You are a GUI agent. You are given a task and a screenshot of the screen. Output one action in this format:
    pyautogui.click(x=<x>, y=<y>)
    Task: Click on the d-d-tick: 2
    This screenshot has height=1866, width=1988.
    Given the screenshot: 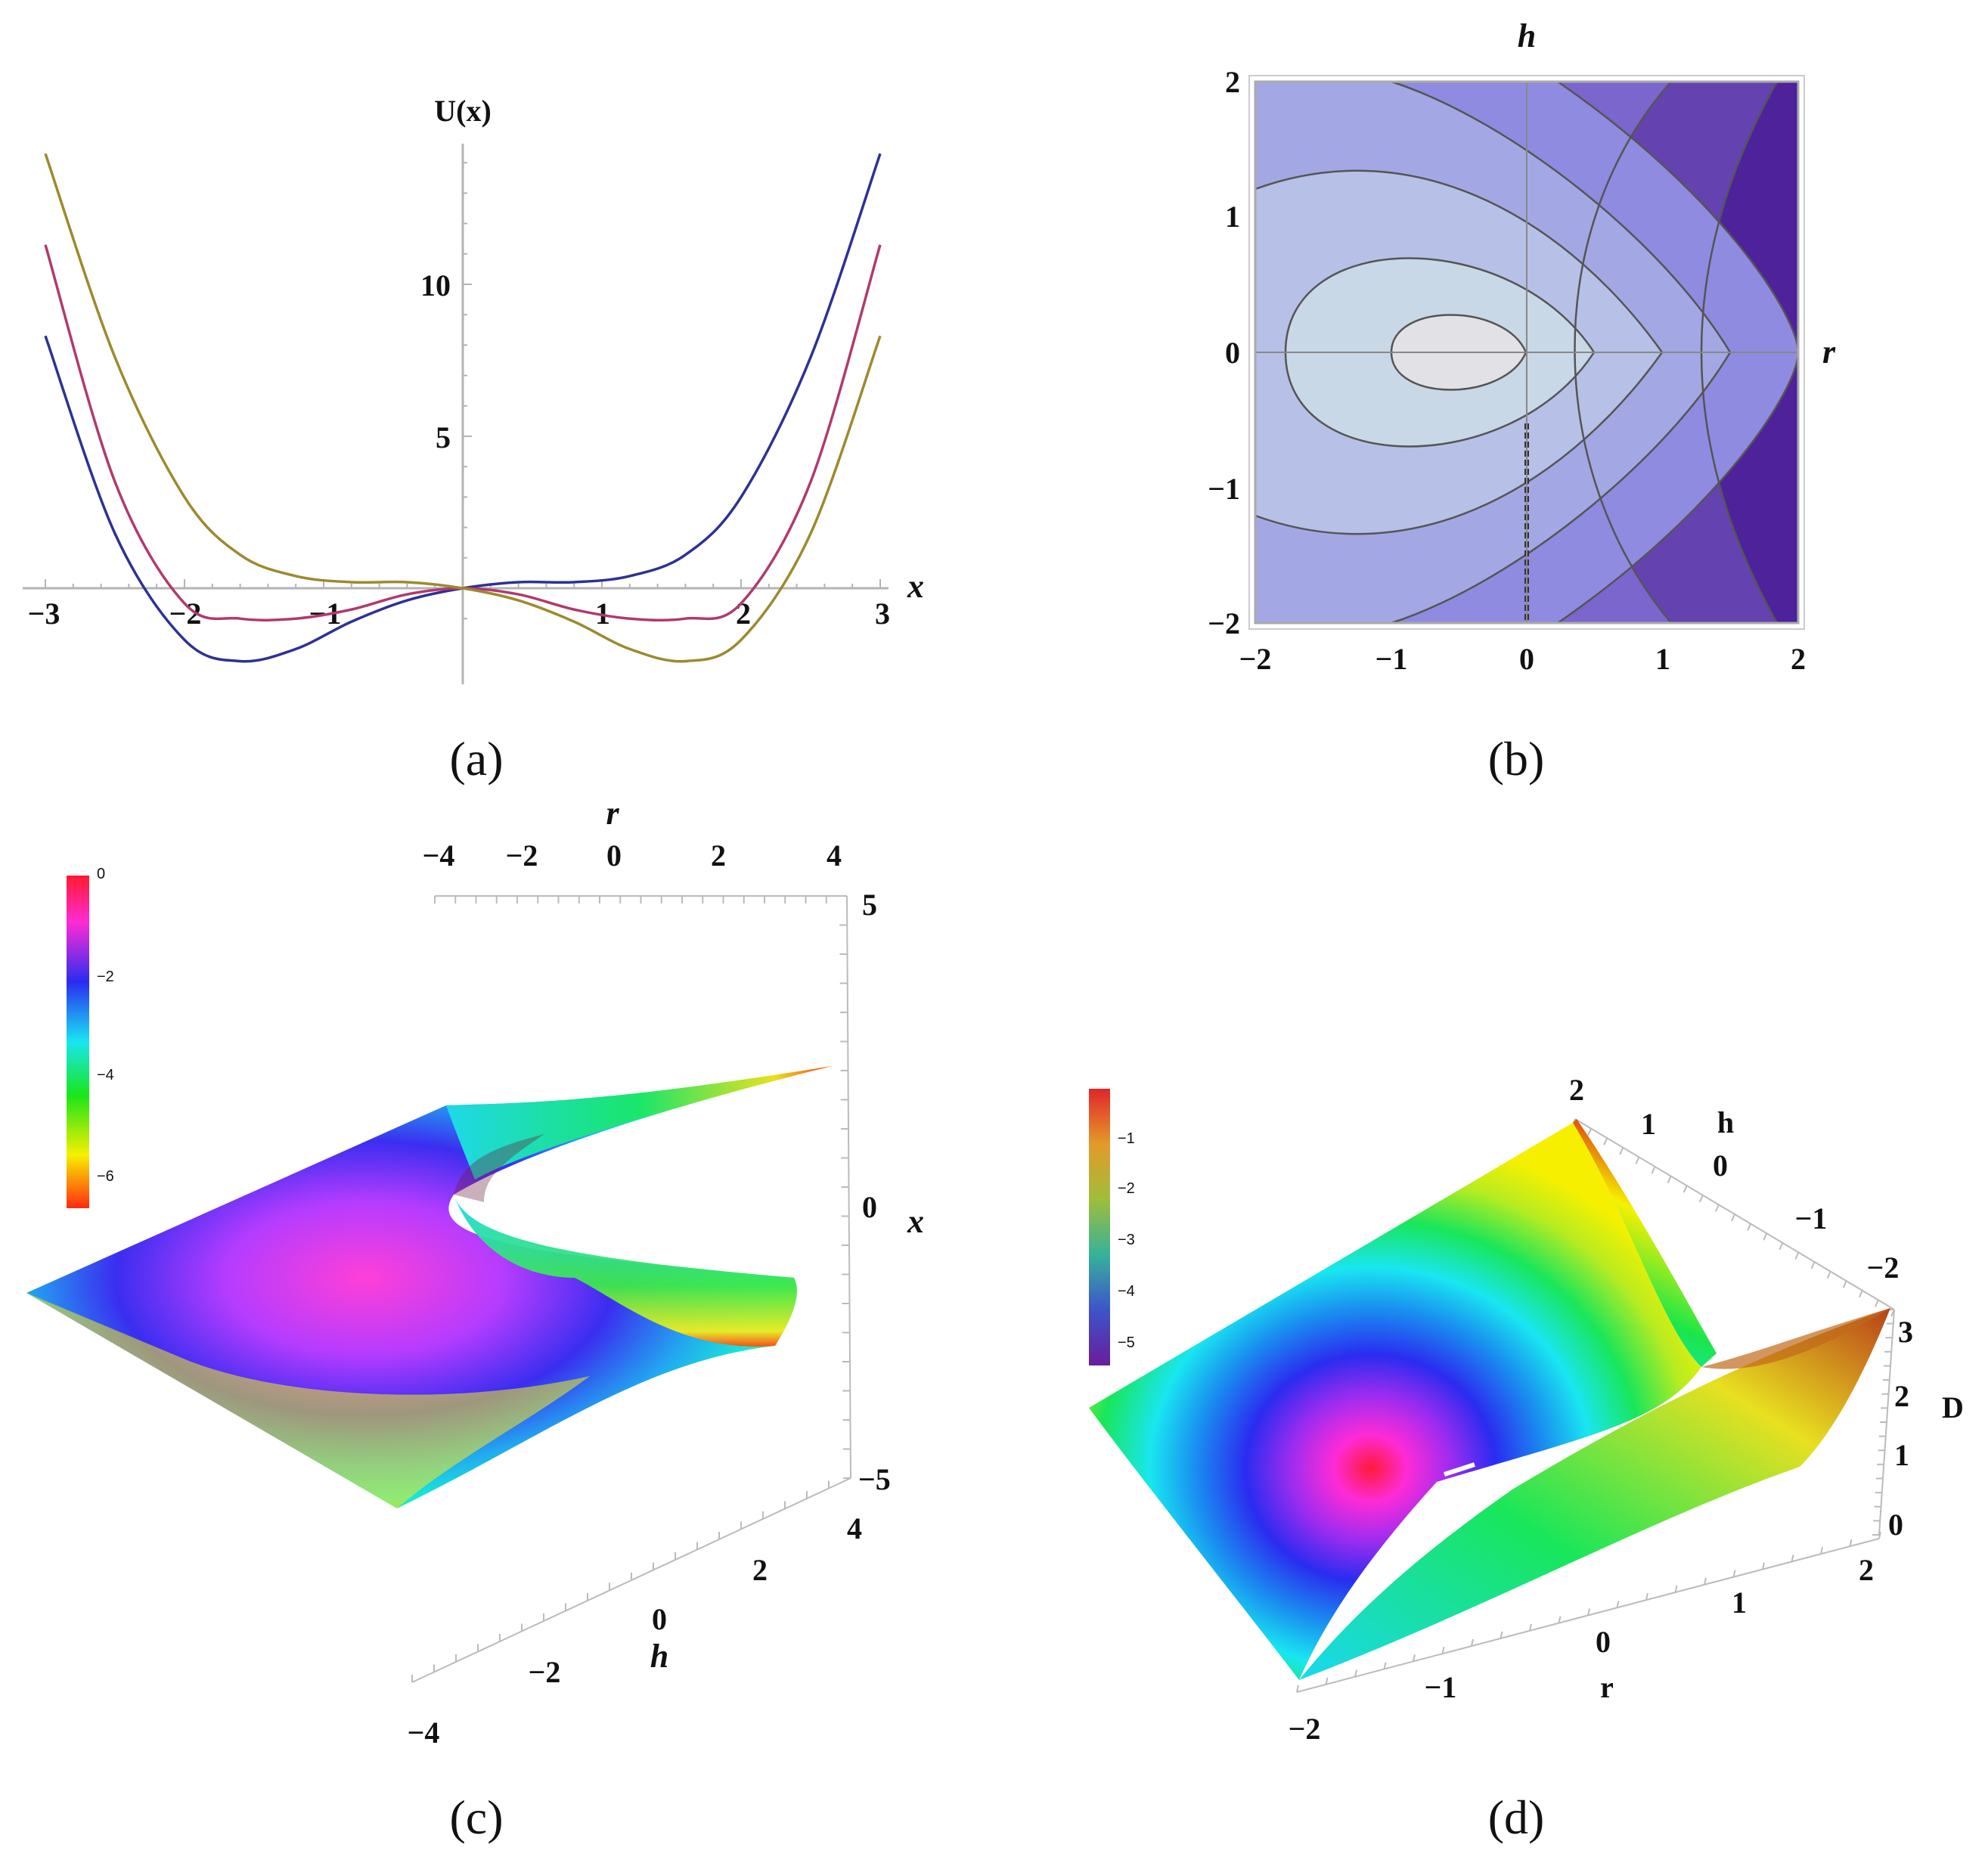 What is the action you would take?
    pyautogui.click(x=1902, y=1396)
    